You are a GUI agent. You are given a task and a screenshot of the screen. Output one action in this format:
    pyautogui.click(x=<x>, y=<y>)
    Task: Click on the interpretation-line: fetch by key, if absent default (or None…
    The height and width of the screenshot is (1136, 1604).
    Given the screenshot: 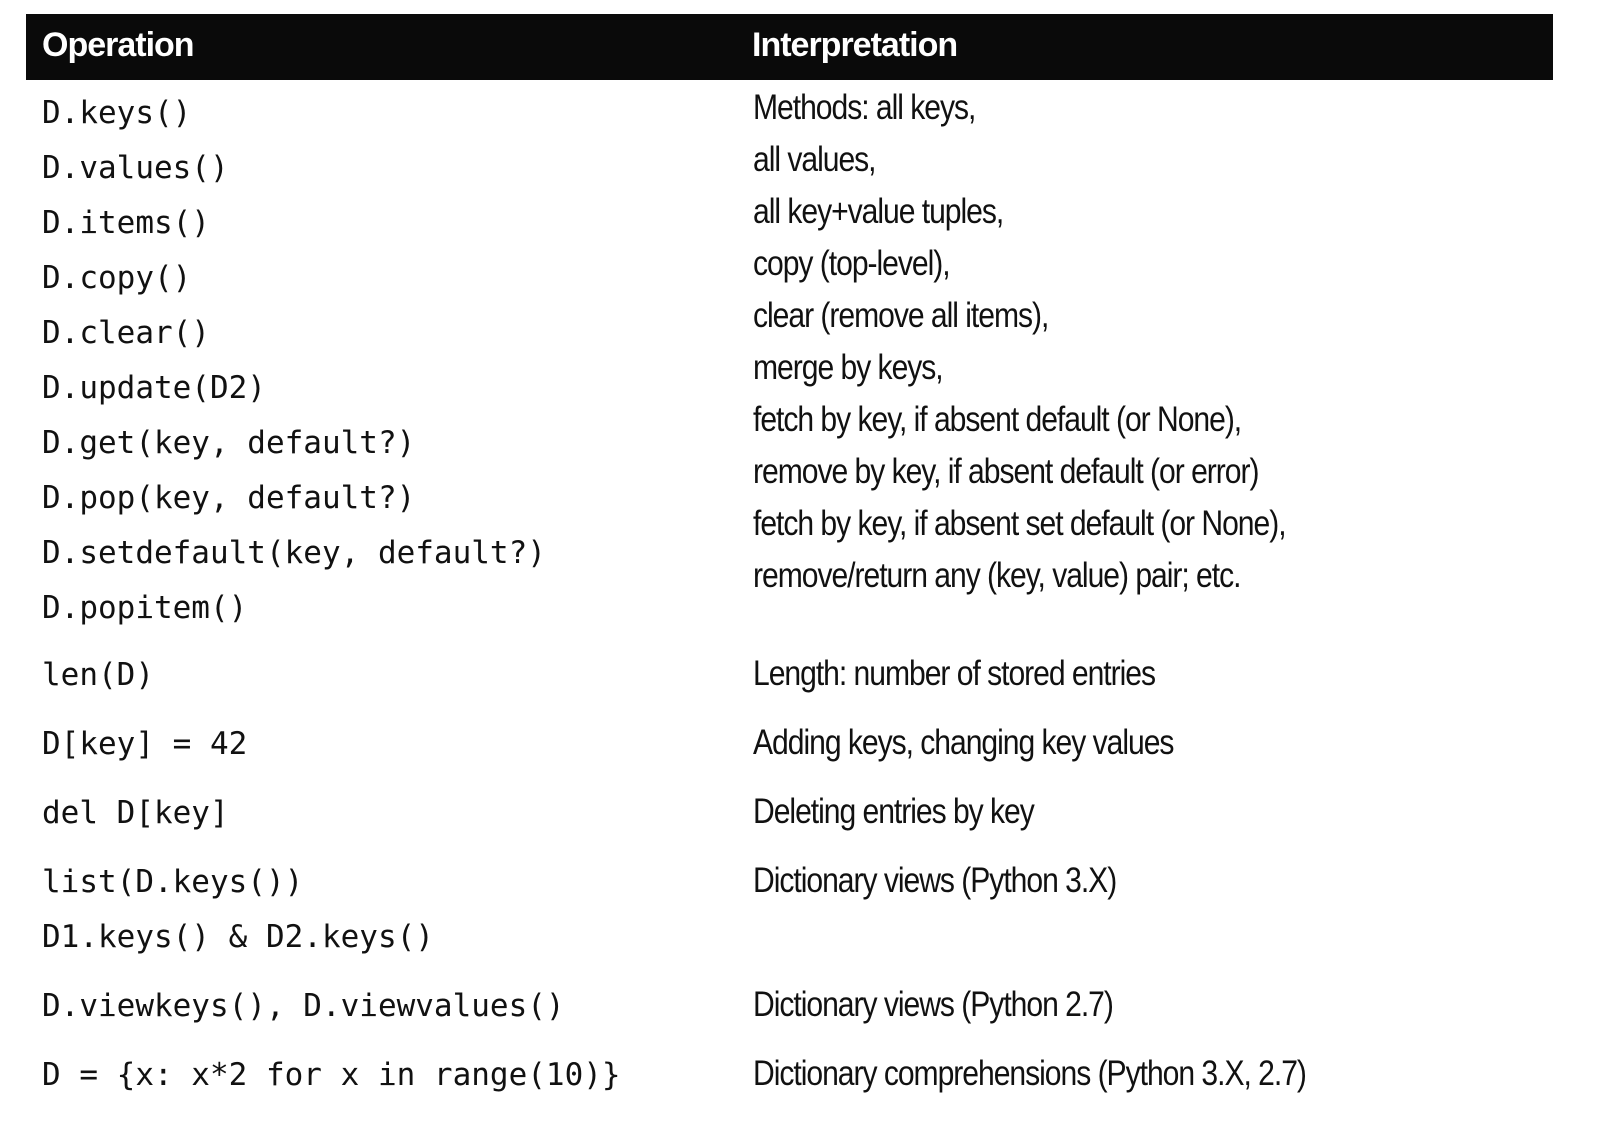 What is the action you would take?
    pyautogui.click(x=997, y=419)
    